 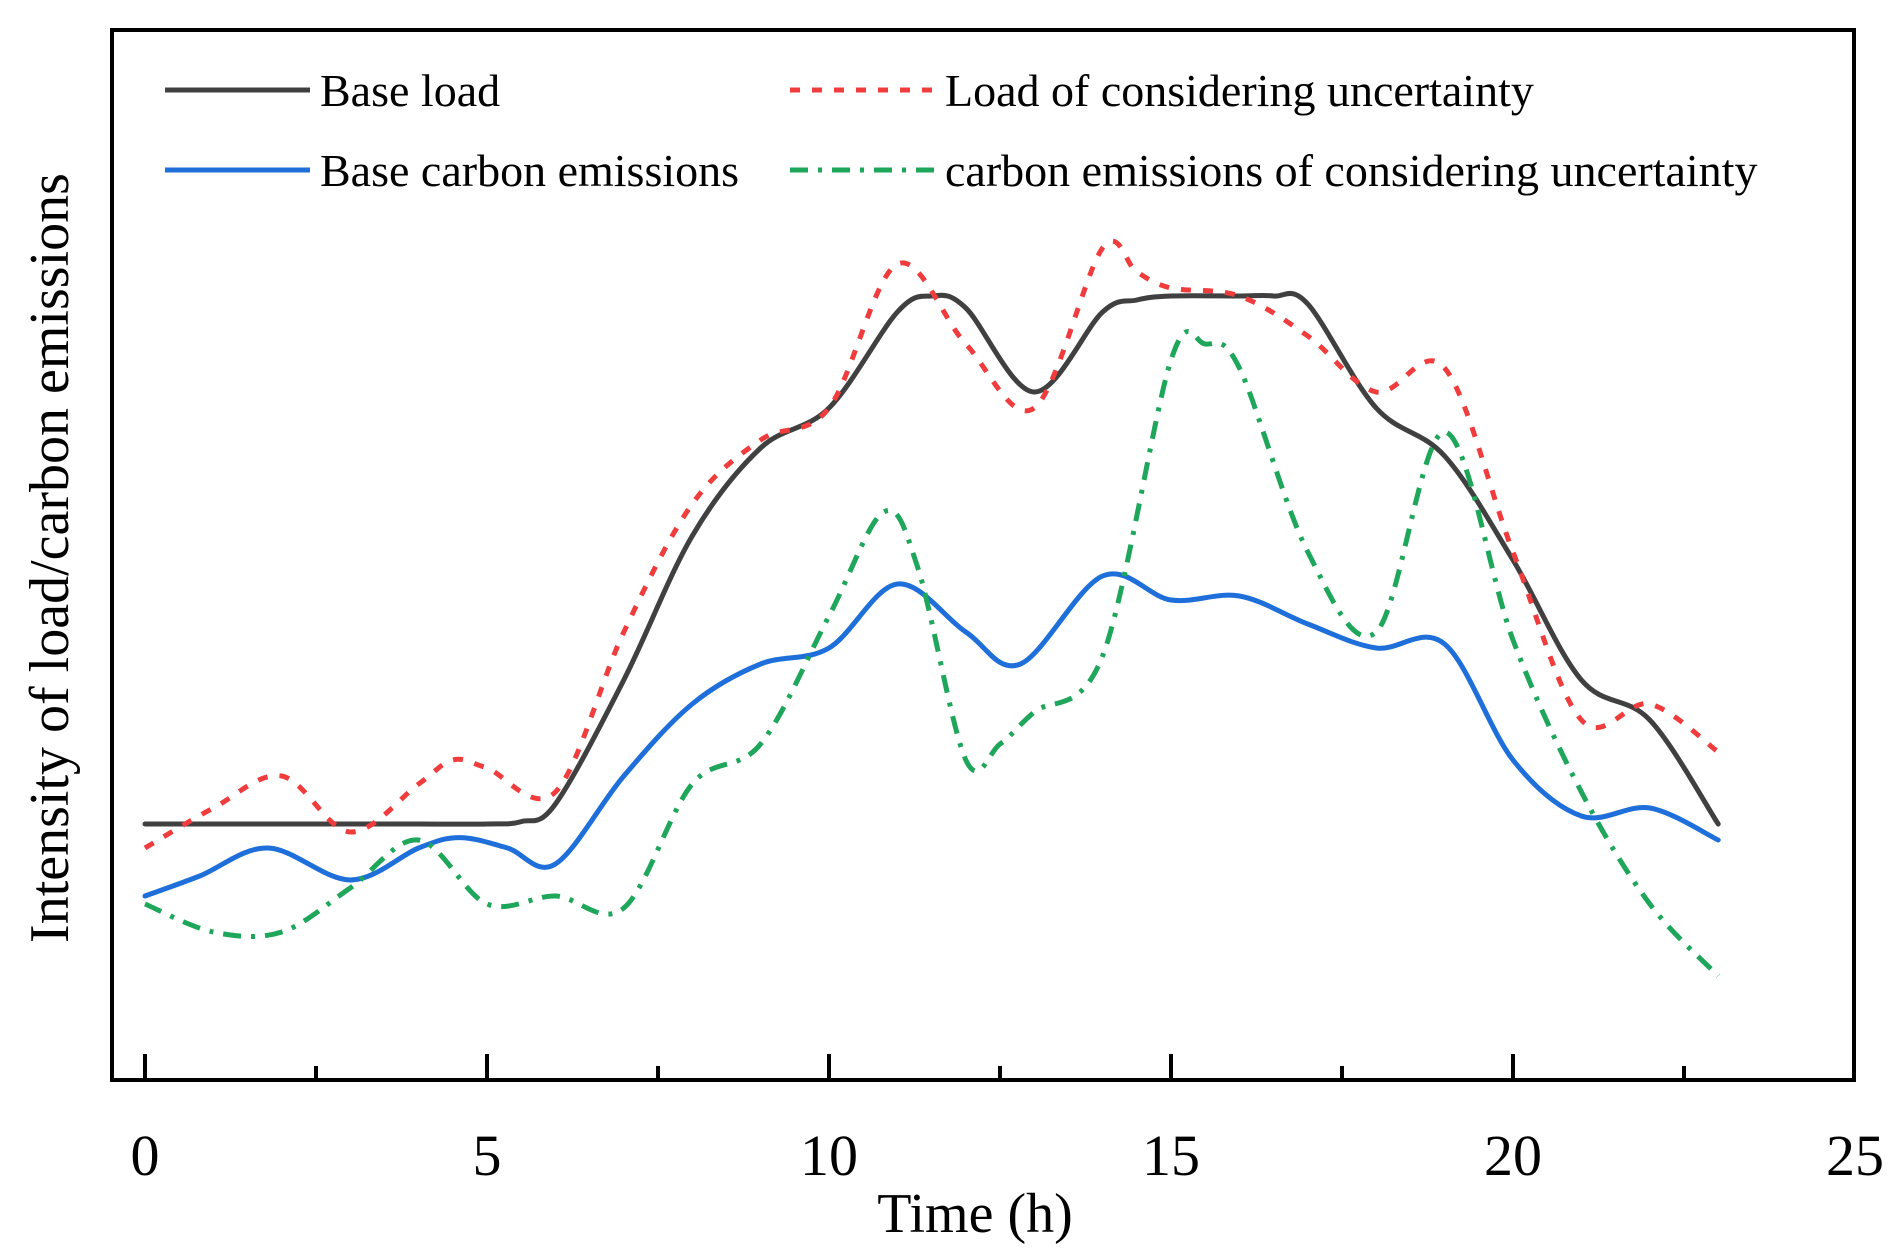 What do you see at coordinates (529, 170) in the screenshot?
I see `legend-label: Base carbon emissions` at bounding box center [529, 170].